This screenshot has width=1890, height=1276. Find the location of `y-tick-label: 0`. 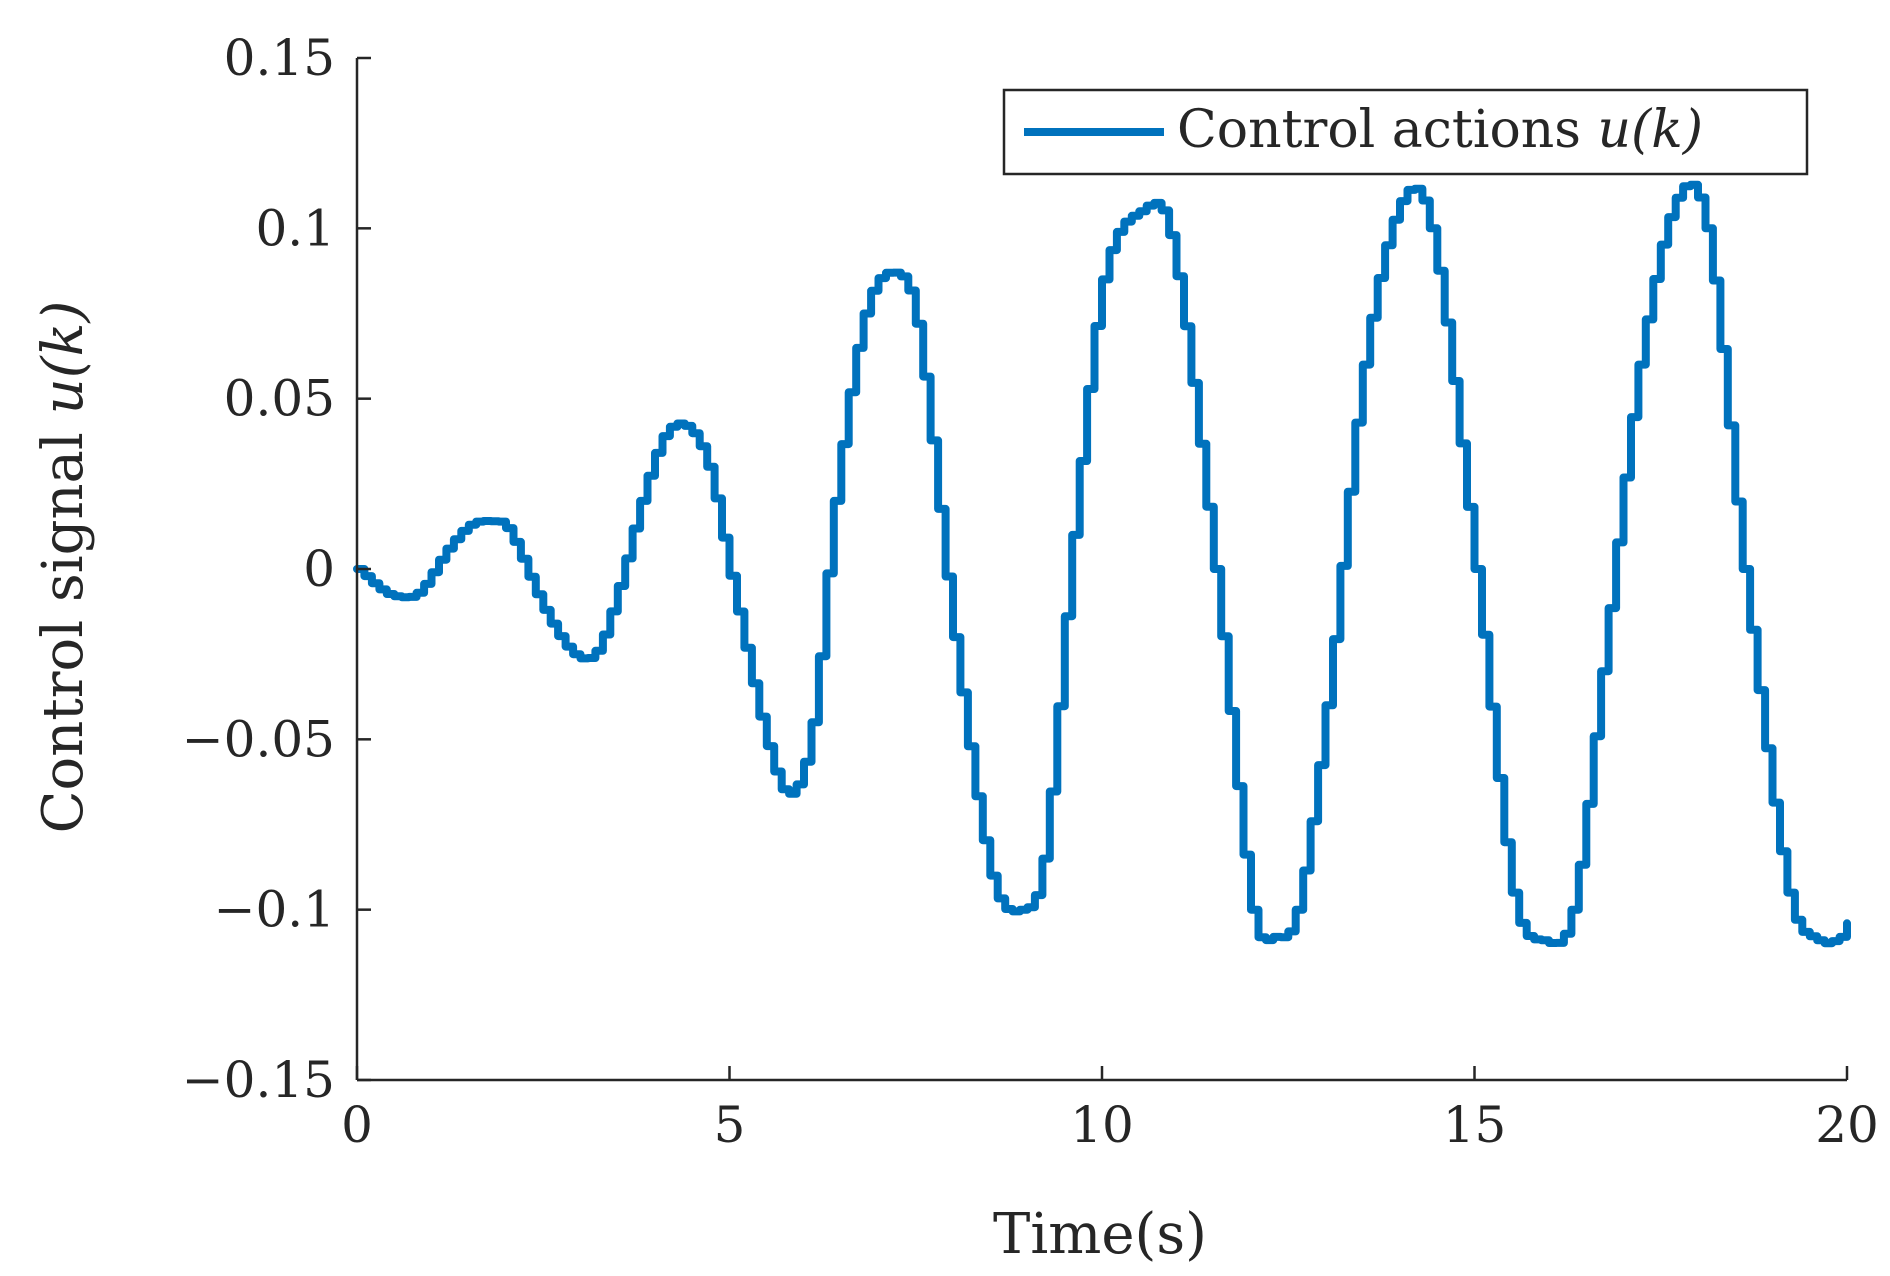

y-tick-label: 0 is located at coordinates (319, 569).